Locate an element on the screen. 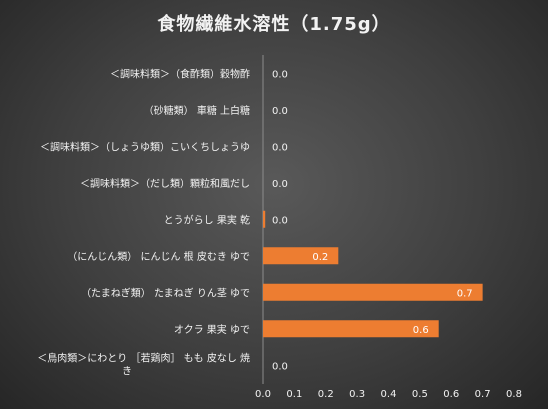  category-label: ＜調味料類＞（だし類）顆粒和風だし is located at coordinates (165, 183).